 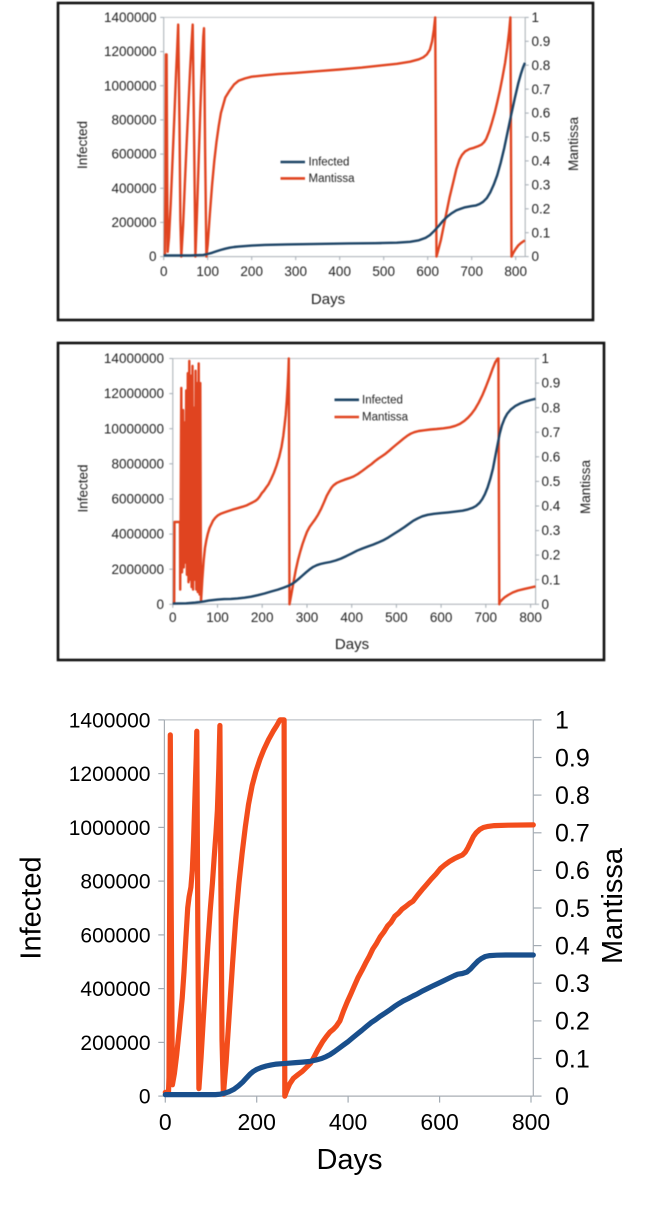 I want to click on svg-text: 8000000, so click(x=137, y=463).